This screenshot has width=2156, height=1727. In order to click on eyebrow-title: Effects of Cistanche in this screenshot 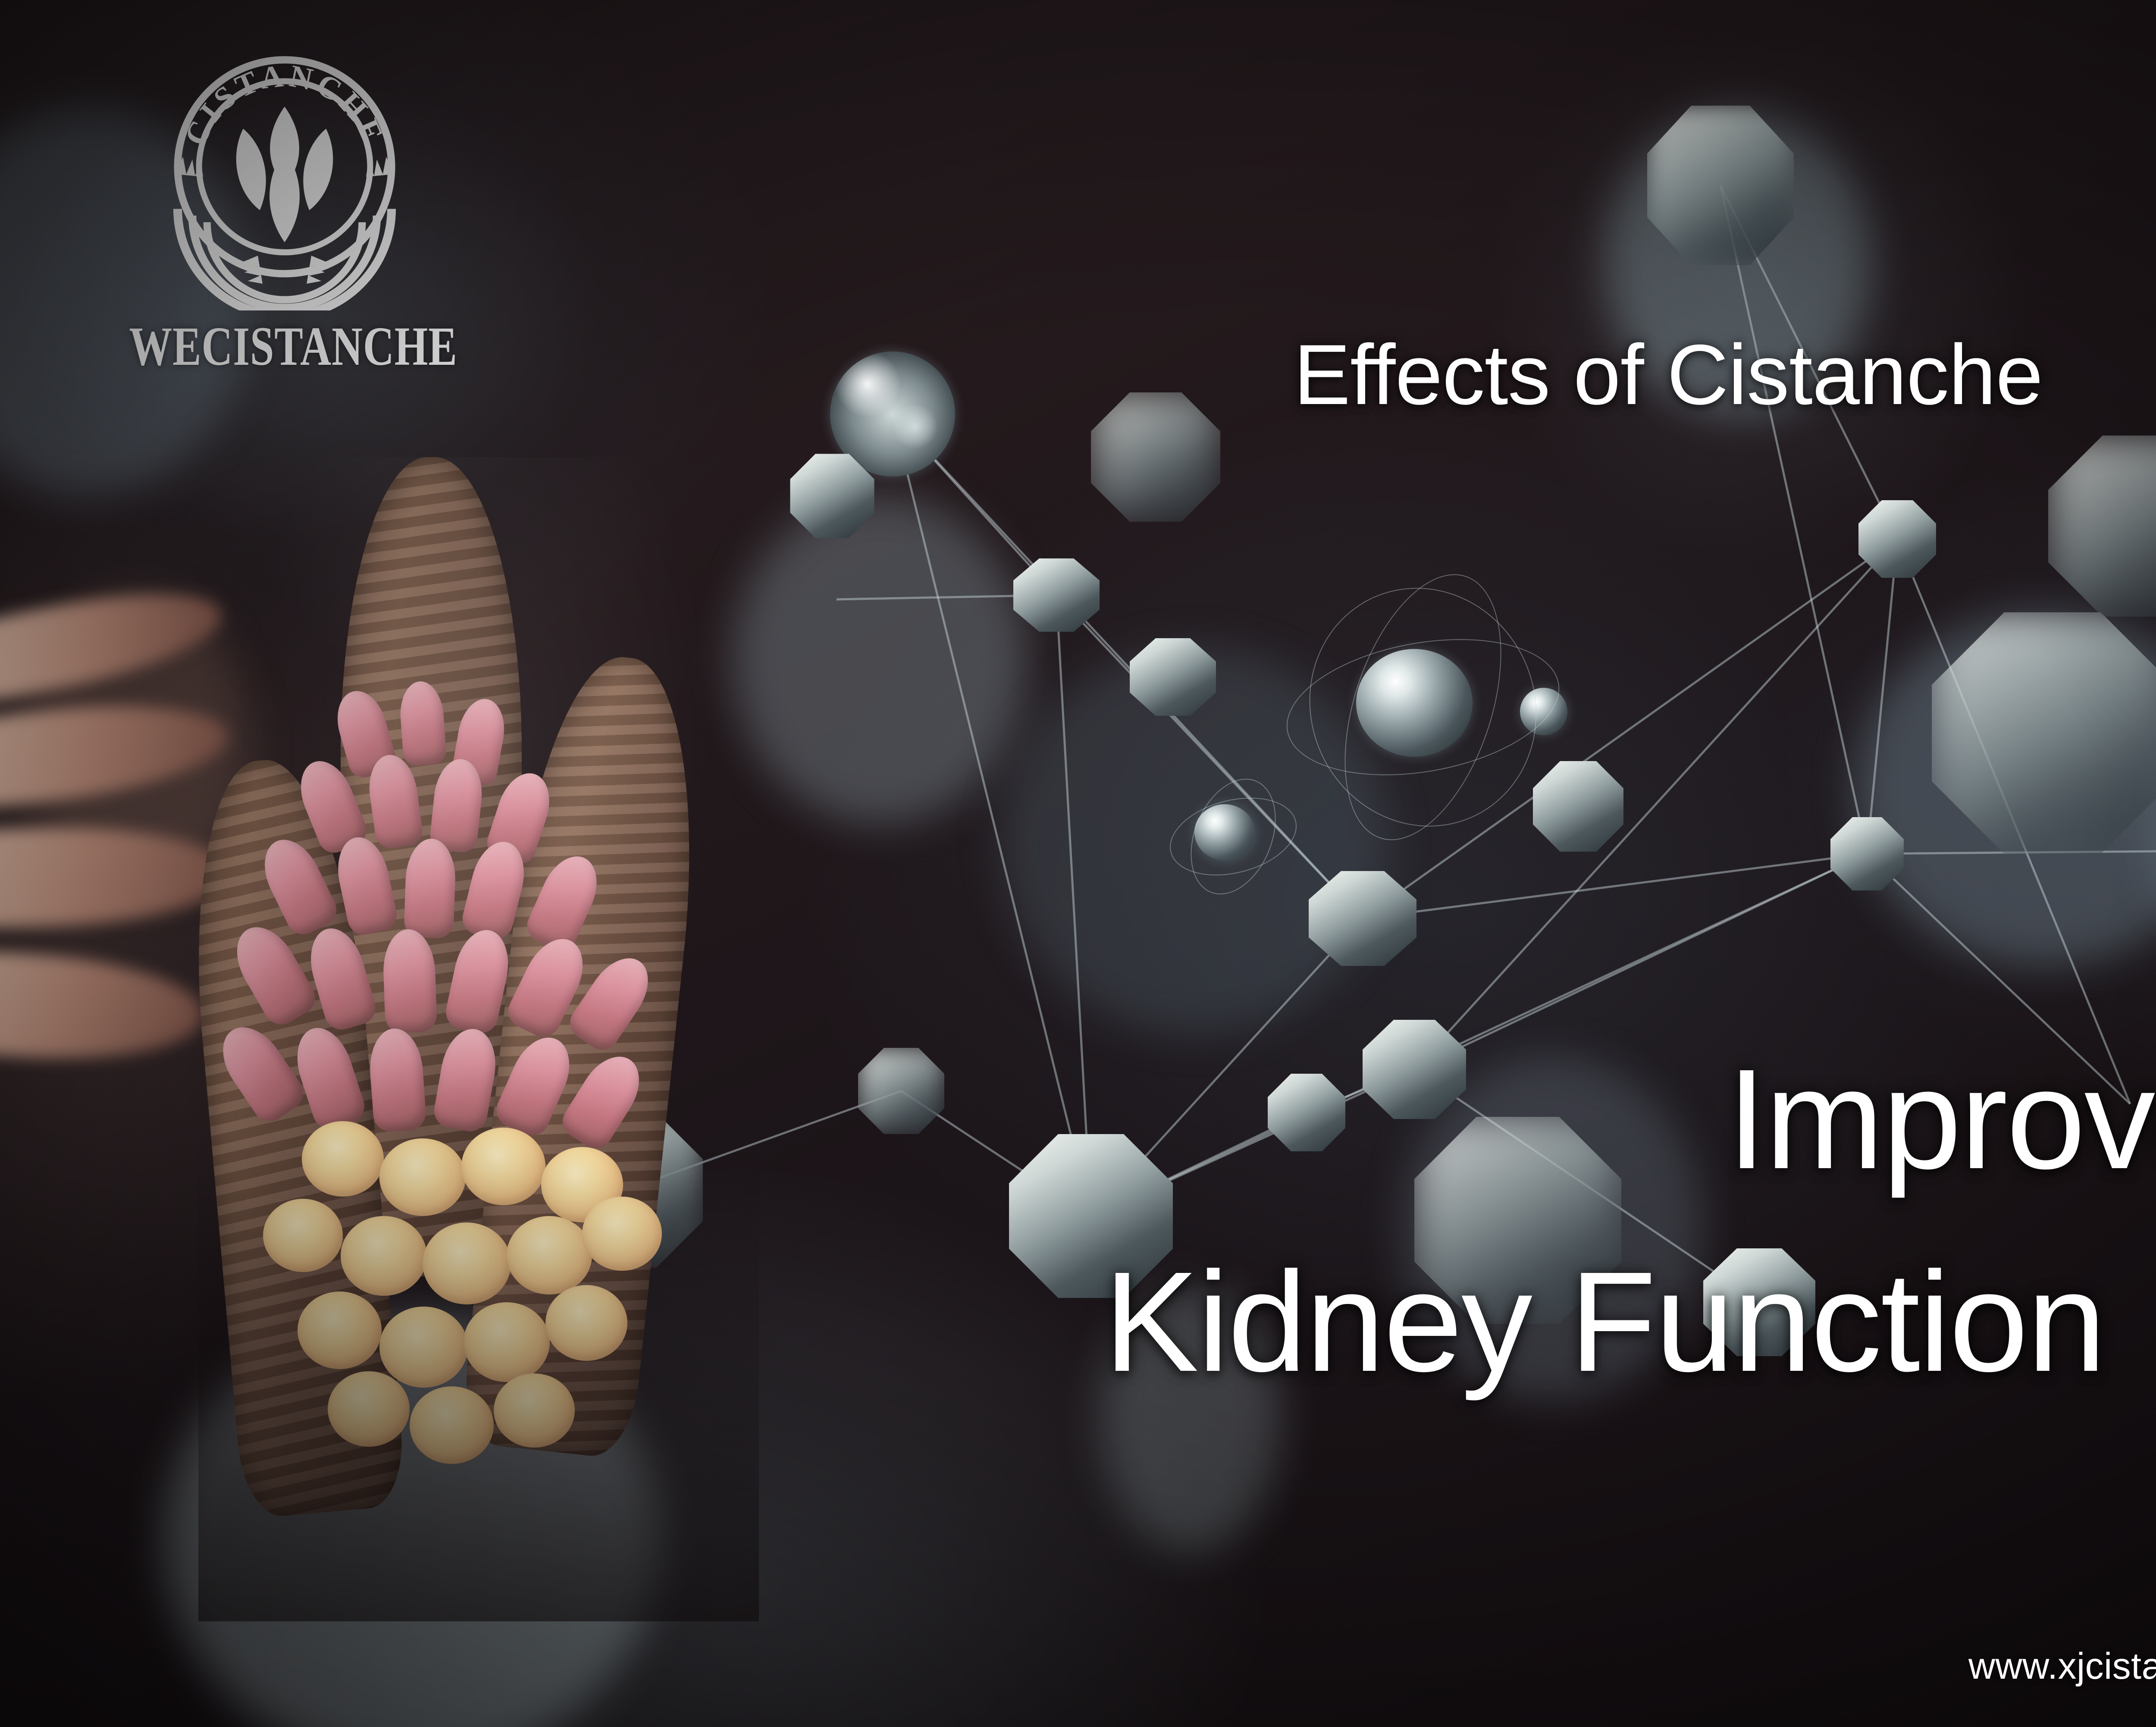, I will do `click(1668, 374)`.